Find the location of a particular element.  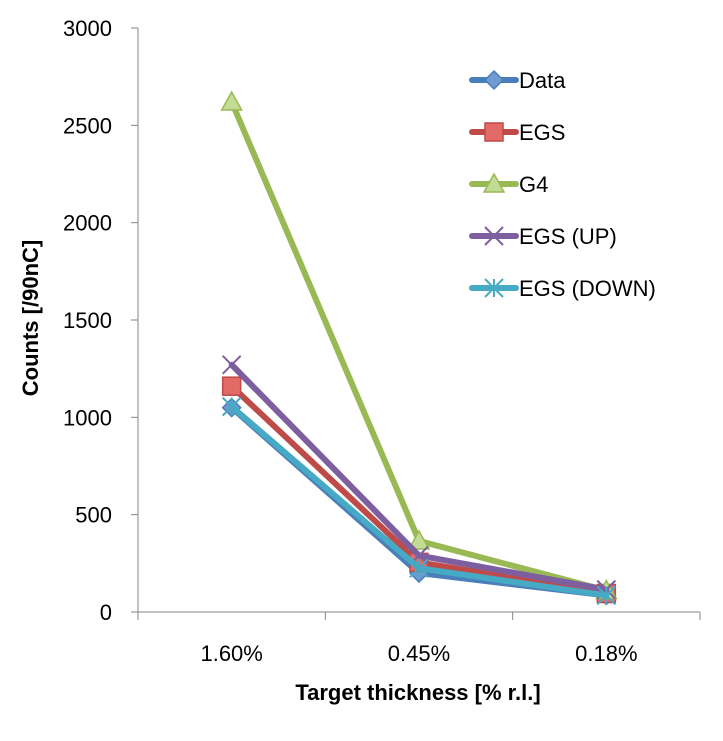

x-tick-label: 1.60% is located at coordinates (231, 653).